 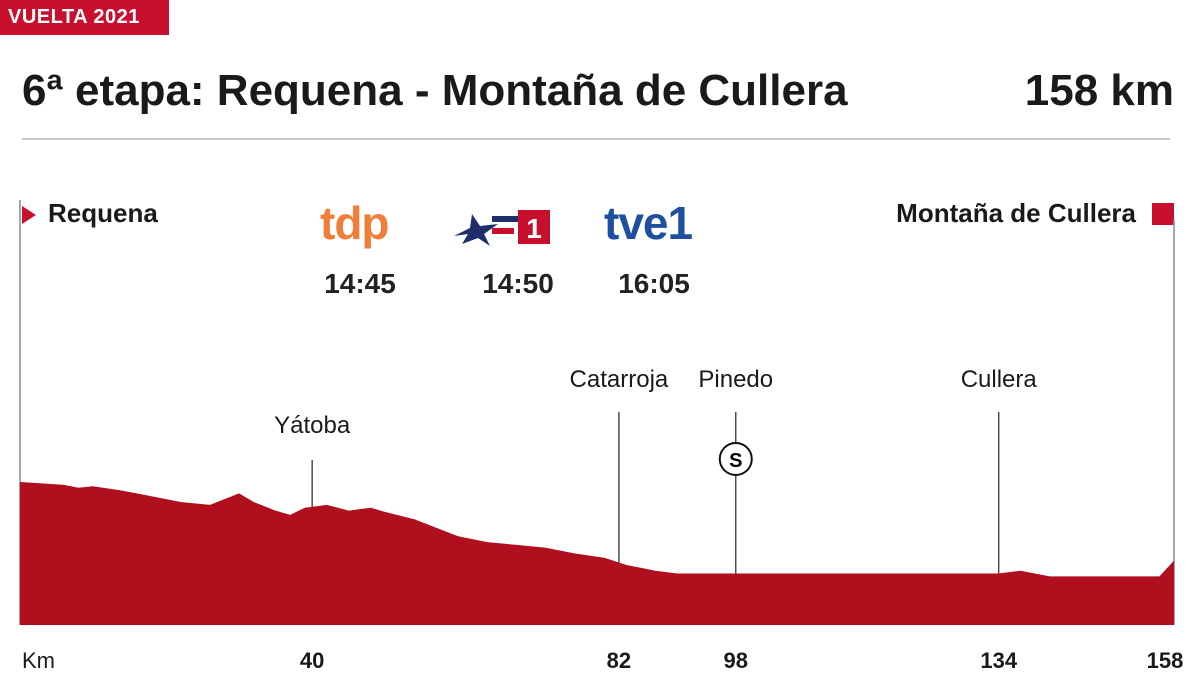 What do you see at coordinates (38, 660) in the screenshot?
I see `x-axis-label: Km` at bounding box center [38, 660].